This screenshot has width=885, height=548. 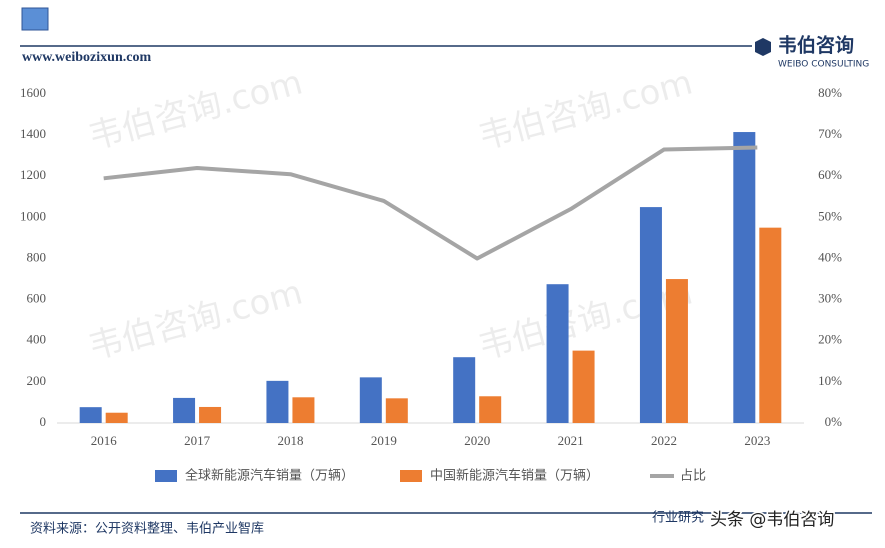 What do you see at coordinates (830, 133) in the screenshot?
I see `y2-tick-label: 70%` at bounding box center [830, 133].